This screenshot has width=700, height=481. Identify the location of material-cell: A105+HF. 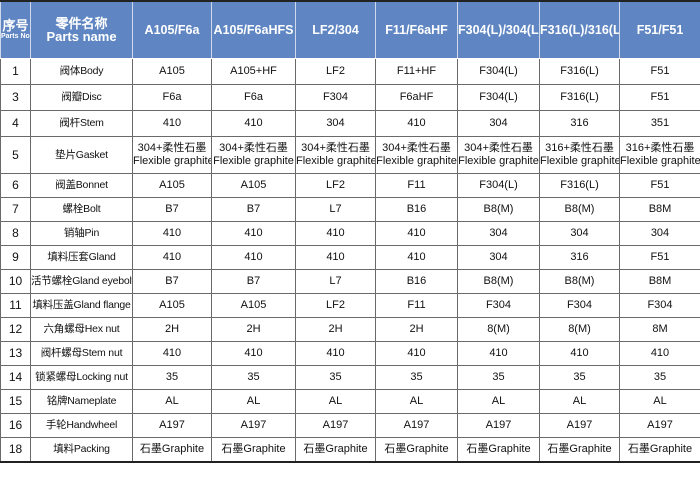
(253, 71).